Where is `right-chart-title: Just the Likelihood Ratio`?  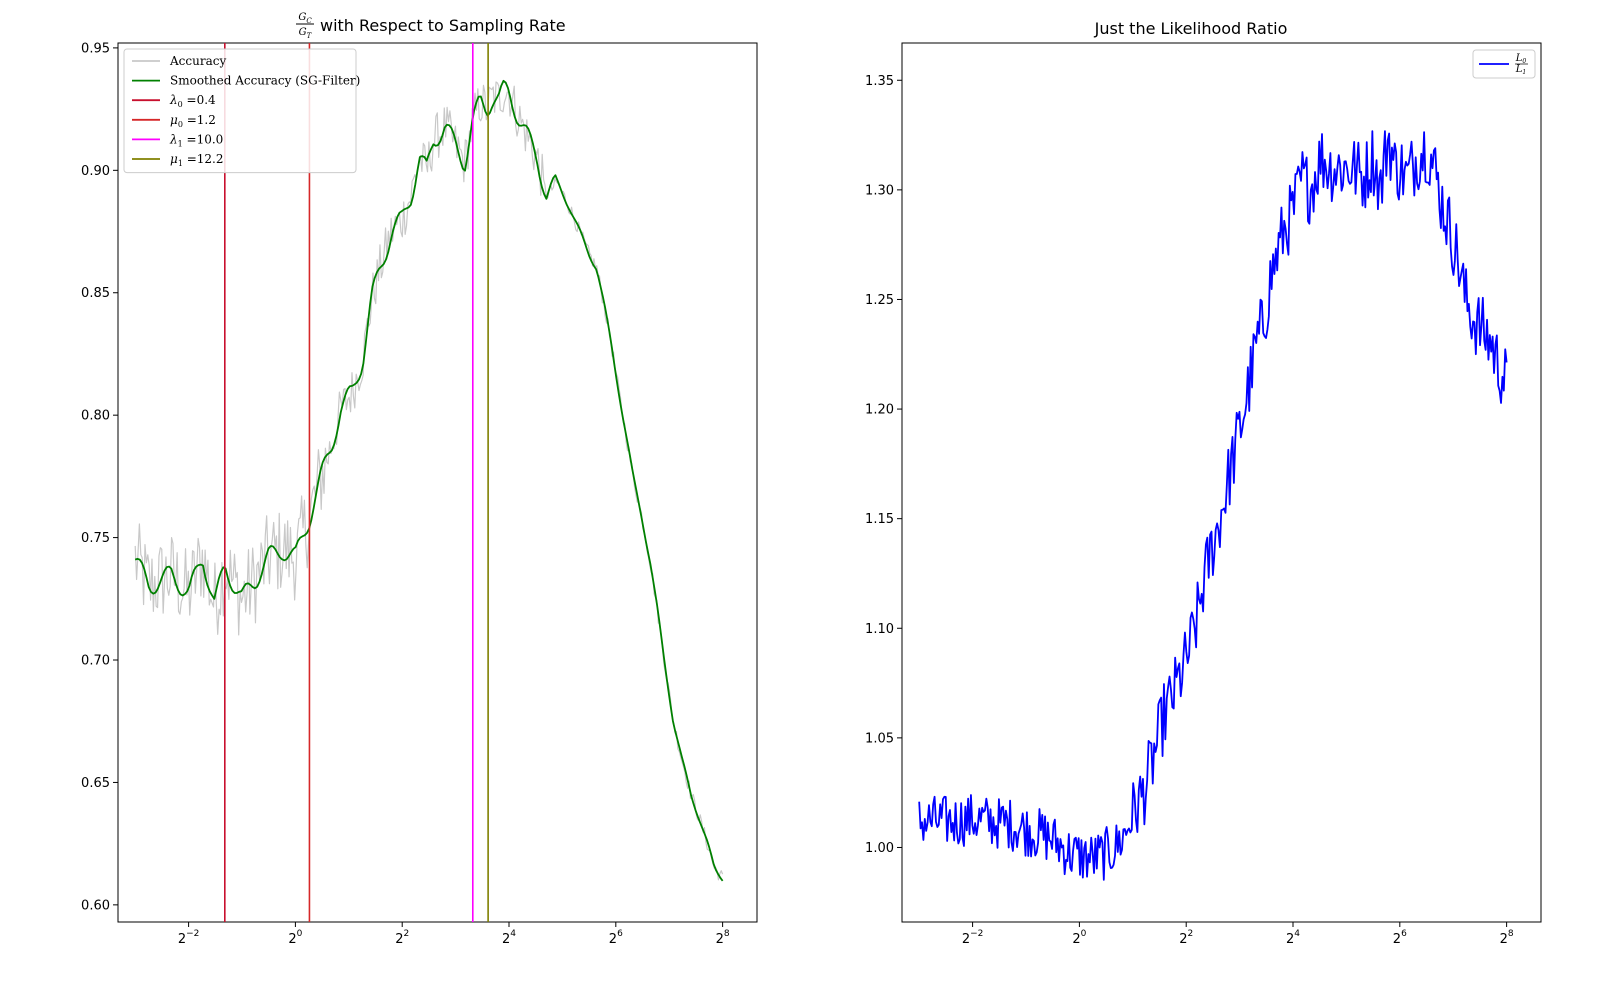 right-chart-title: Just the Likelihood Ratio is located at coordinates (1191, 28).